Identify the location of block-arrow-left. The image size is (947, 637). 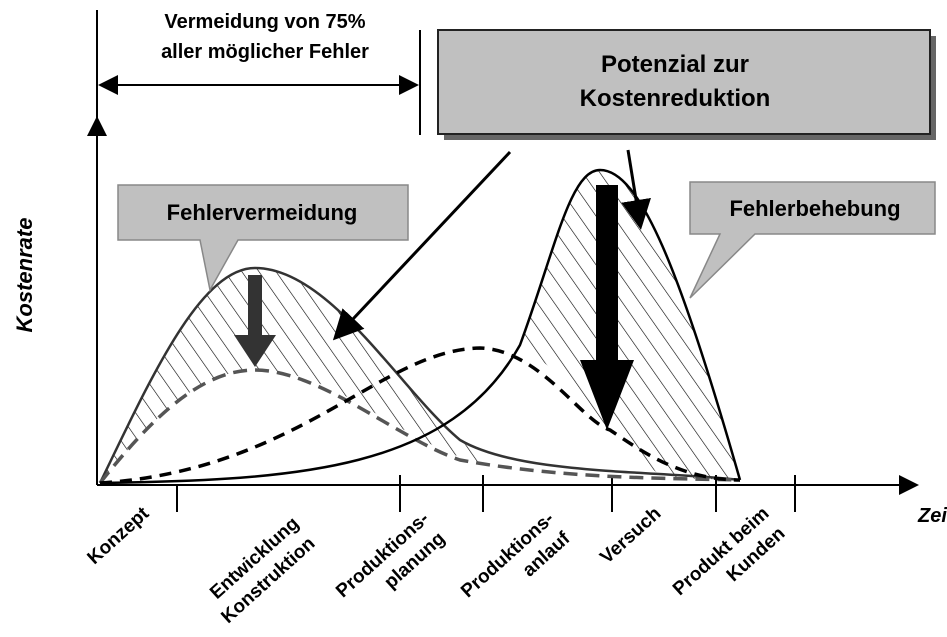
(255, 321).